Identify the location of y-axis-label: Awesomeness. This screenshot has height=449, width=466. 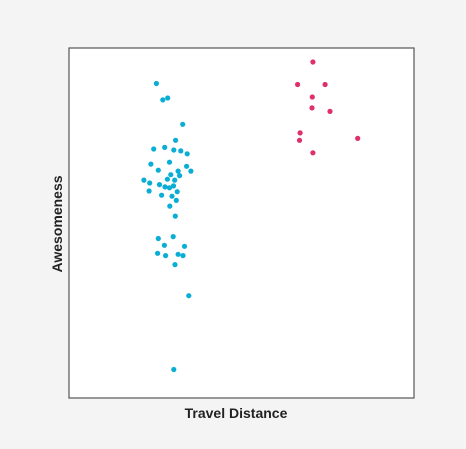
(57, 223).